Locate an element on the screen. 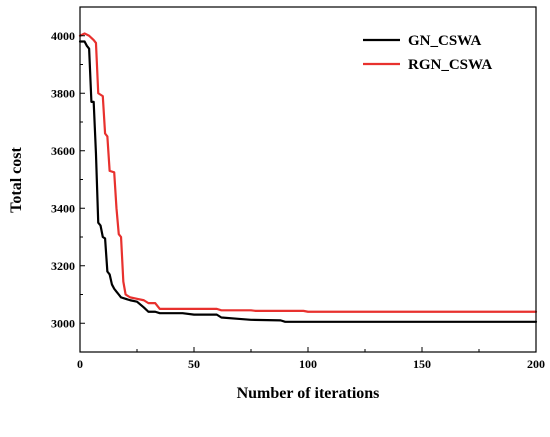 This screenshot has height=437, width=550. x-axis-title: Number of iterations is located at coordinates (308, 393).